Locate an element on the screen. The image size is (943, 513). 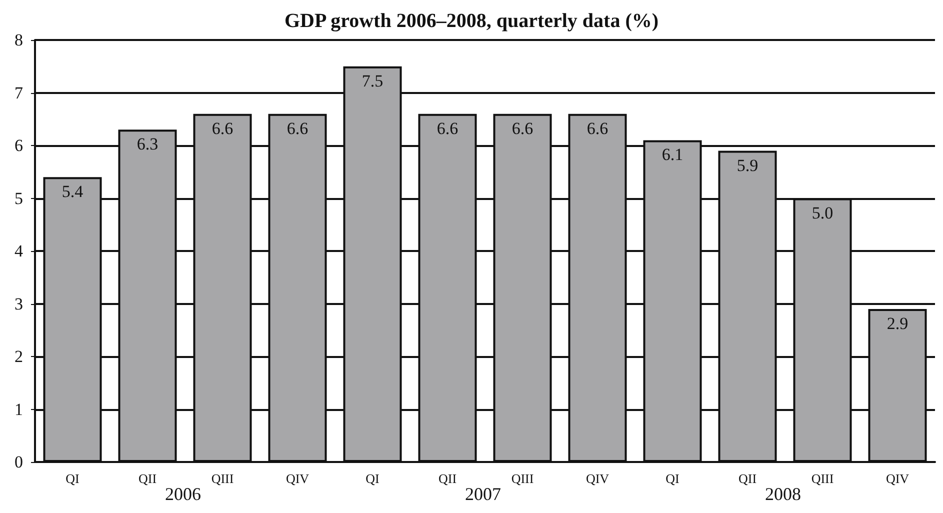
y-tick-label: 6 is located at coordinates (18, 145).